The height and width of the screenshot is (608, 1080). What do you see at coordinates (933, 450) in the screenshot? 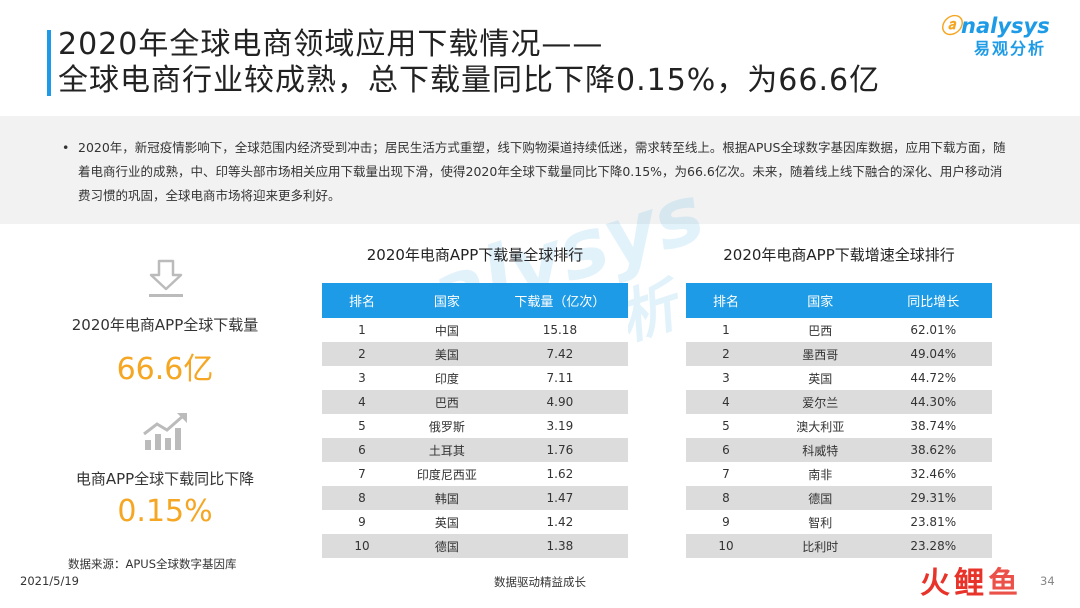
I see `table-cell: 38.62%` at bounding box center [933, 450].